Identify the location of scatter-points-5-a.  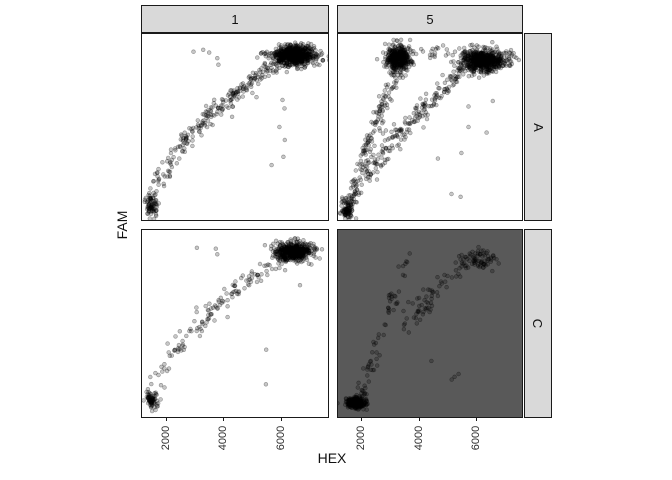
(430, 128).